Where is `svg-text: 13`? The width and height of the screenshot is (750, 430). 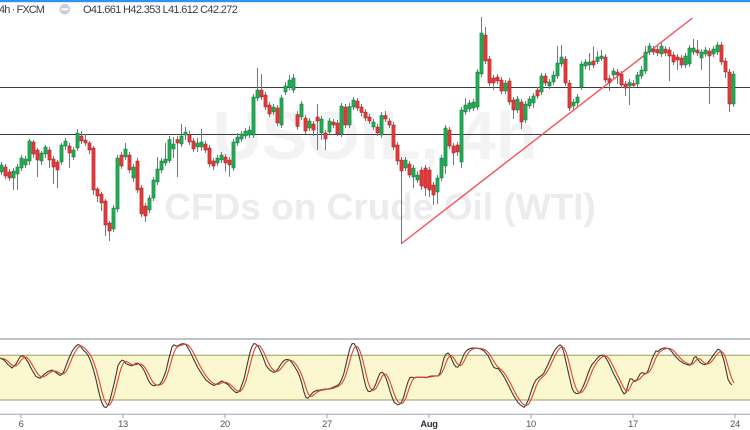
svg-text: 13 is located at coordinates (123, 424).